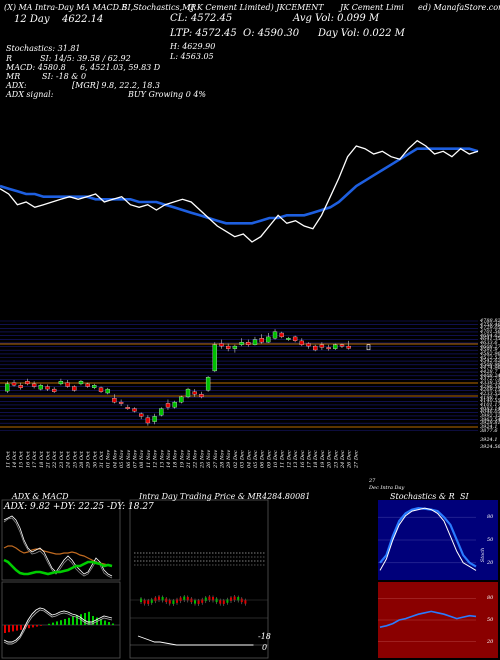  I want to click on y-tick-label: 4101.17, so click(490, 404).